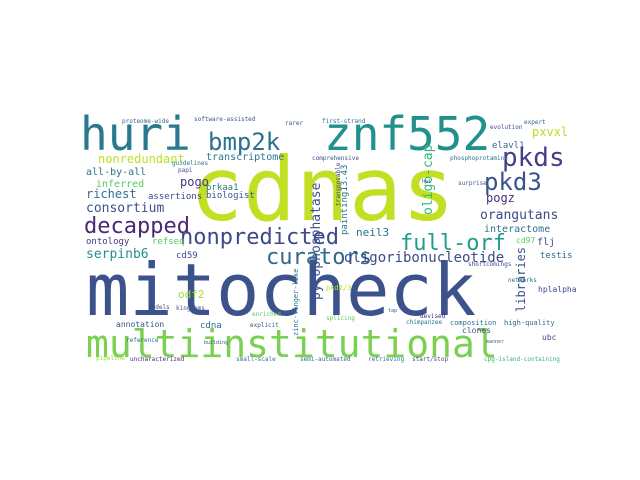 The image size is (640, 480). I want to click on word-oligo-cap: oligo-cap, so click(428, 179).